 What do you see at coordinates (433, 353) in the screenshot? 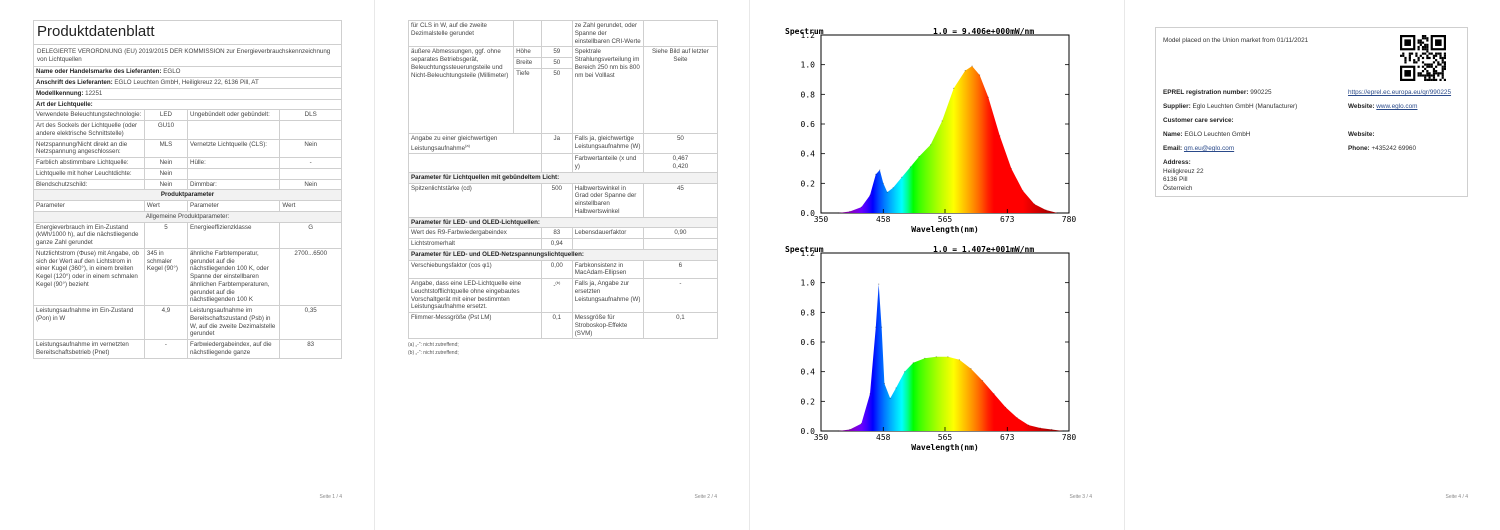
I see `footnote-b: (b) „-“: nicht zutreffend;` at bounding box center [433, 353].